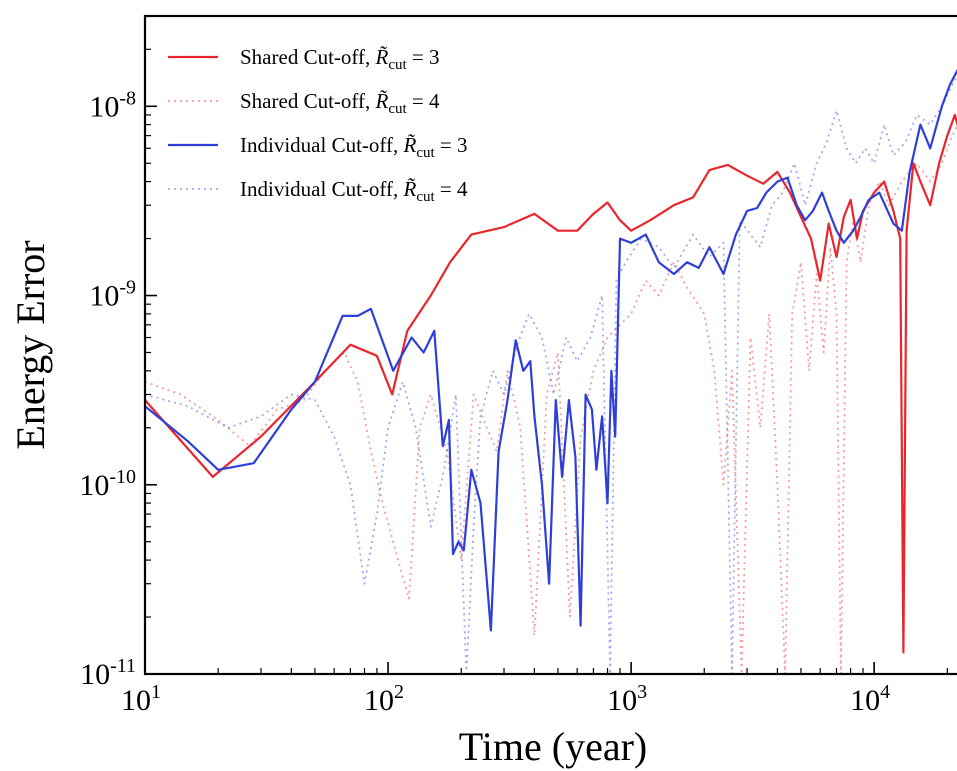  Describe the element at coordinates (870, 699) in the screenshot. I see `x-tick-label-4: 10⁴` at that location.